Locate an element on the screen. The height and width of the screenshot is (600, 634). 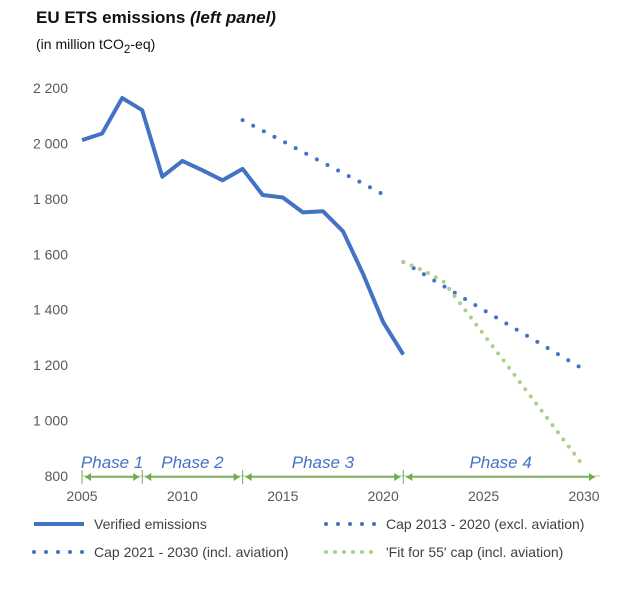
series-line-fit-for-55-cap-incl-aviation is located at coordinates (493, 364).